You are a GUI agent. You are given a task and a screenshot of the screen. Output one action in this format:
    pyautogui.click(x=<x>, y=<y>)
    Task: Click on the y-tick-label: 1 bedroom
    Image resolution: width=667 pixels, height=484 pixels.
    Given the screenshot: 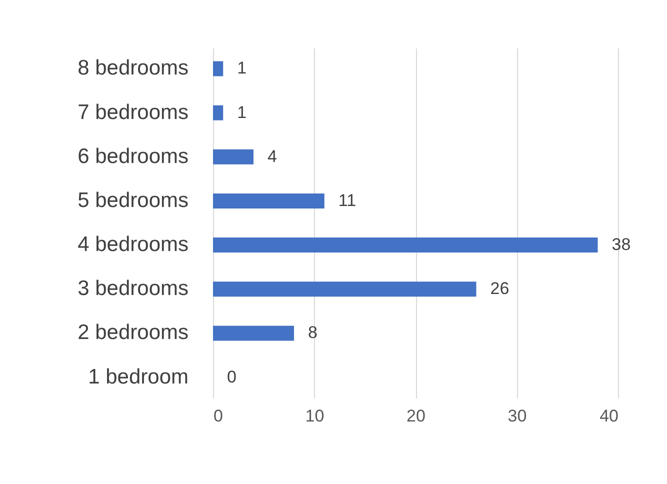 What is the action you would take?
    pyautogui.click(x=138, y=376)
    